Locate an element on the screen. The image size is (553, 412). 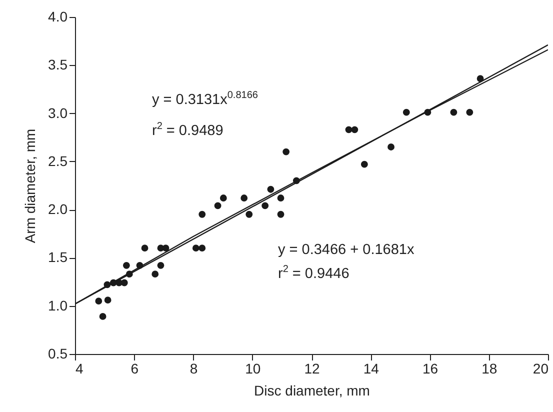
x-axis-title: Disc diameter, mm is located at coordinates (312, 390).